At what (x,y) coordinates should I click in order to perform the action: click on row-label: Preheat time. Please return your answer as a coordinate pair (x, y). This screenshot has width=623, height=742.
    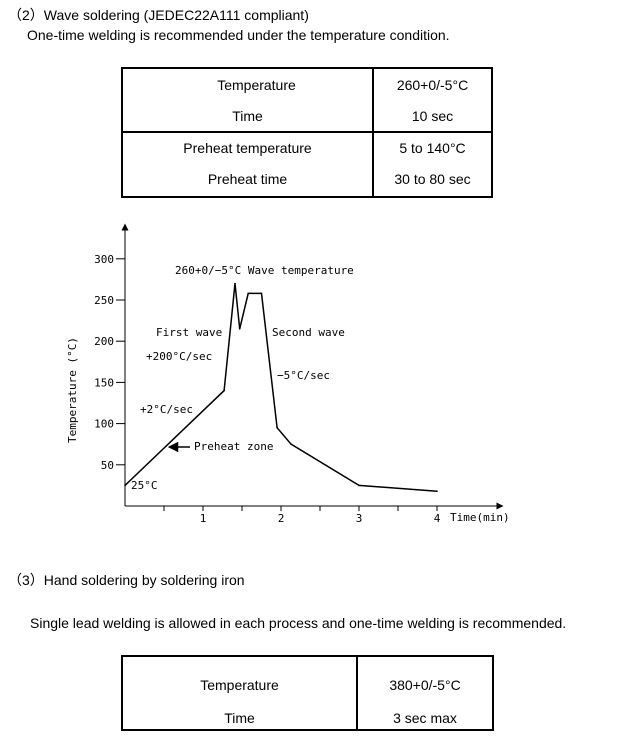
    Looking at the image, I should click on (248, 179).